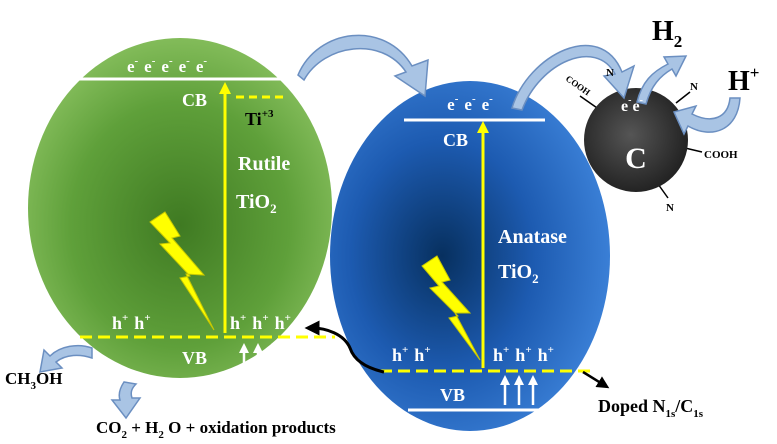 The width and height of the screenshot is (777, 444). I want to click on rutile-vb-label: VB, so click(194, 358).